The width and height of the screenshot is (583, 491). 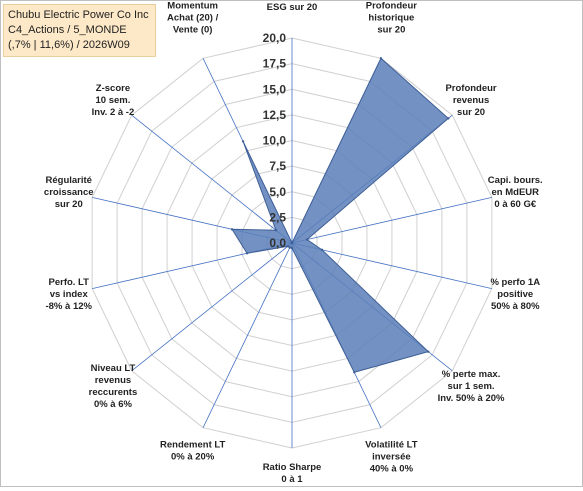 I want to click on tick-layer: 0,0 2,5 5,0 7,5 10,0 12,5 15,0 17,5 20,0, so click(x=275, y=140).